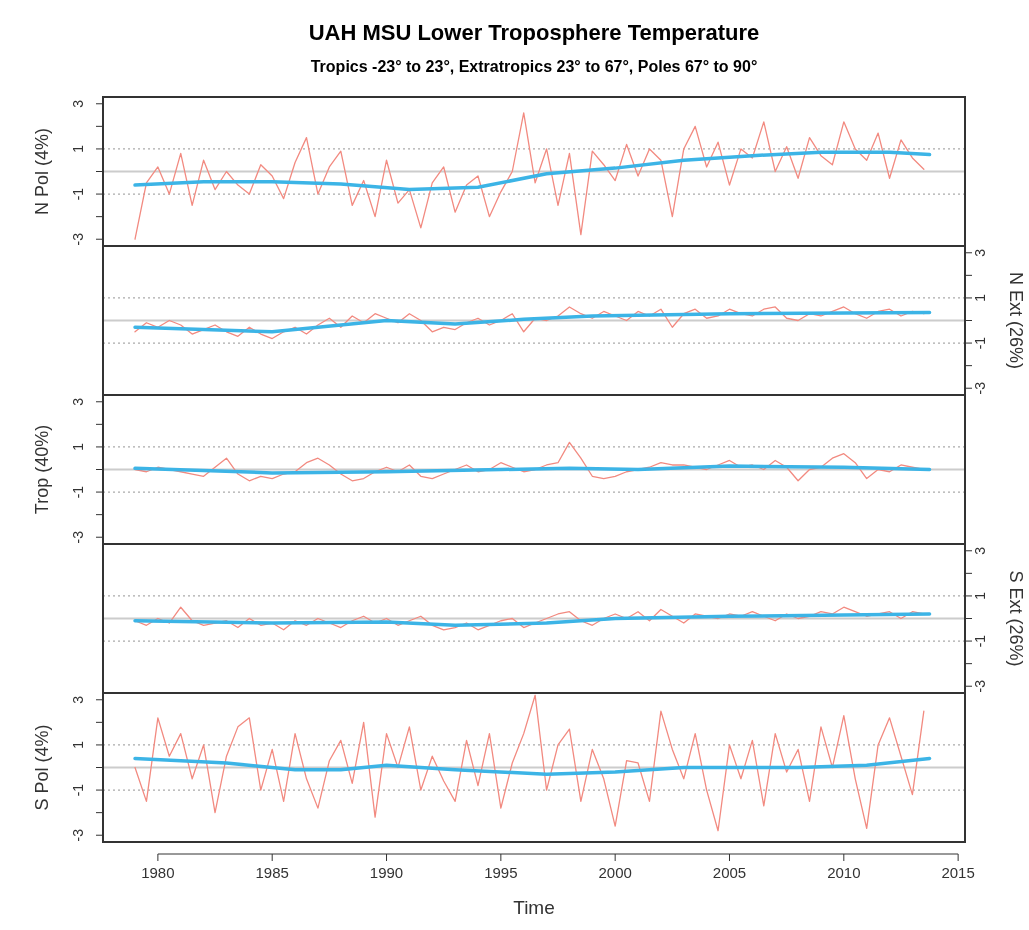 Image resolution: width=1029 pixels, height=930 pixels. Describe the element at coordinates (1016, 320) in the screenshot. I see `y2-axis-title: N Ext (26%)` at that location.